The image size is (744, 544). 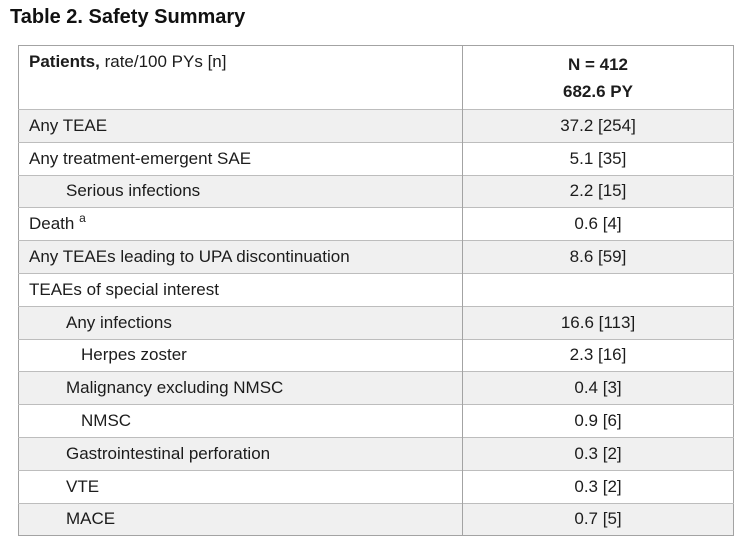 What do you see at coordinates (163, 61) in the screenshot?
I see `header-patients-units: rate/100 PYs [n]` at bounding box center [163, 61].